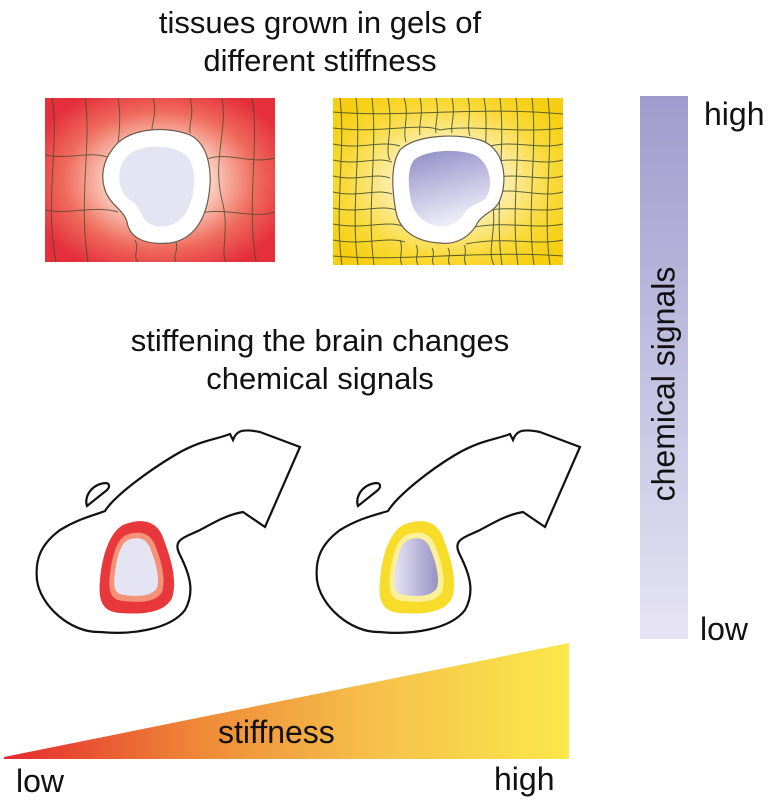 The image size is (781, 800). What do you see at coordinates (160, 180) in the screenshot?
I see `soft-gel-panel` at bounding box center [160, 180].